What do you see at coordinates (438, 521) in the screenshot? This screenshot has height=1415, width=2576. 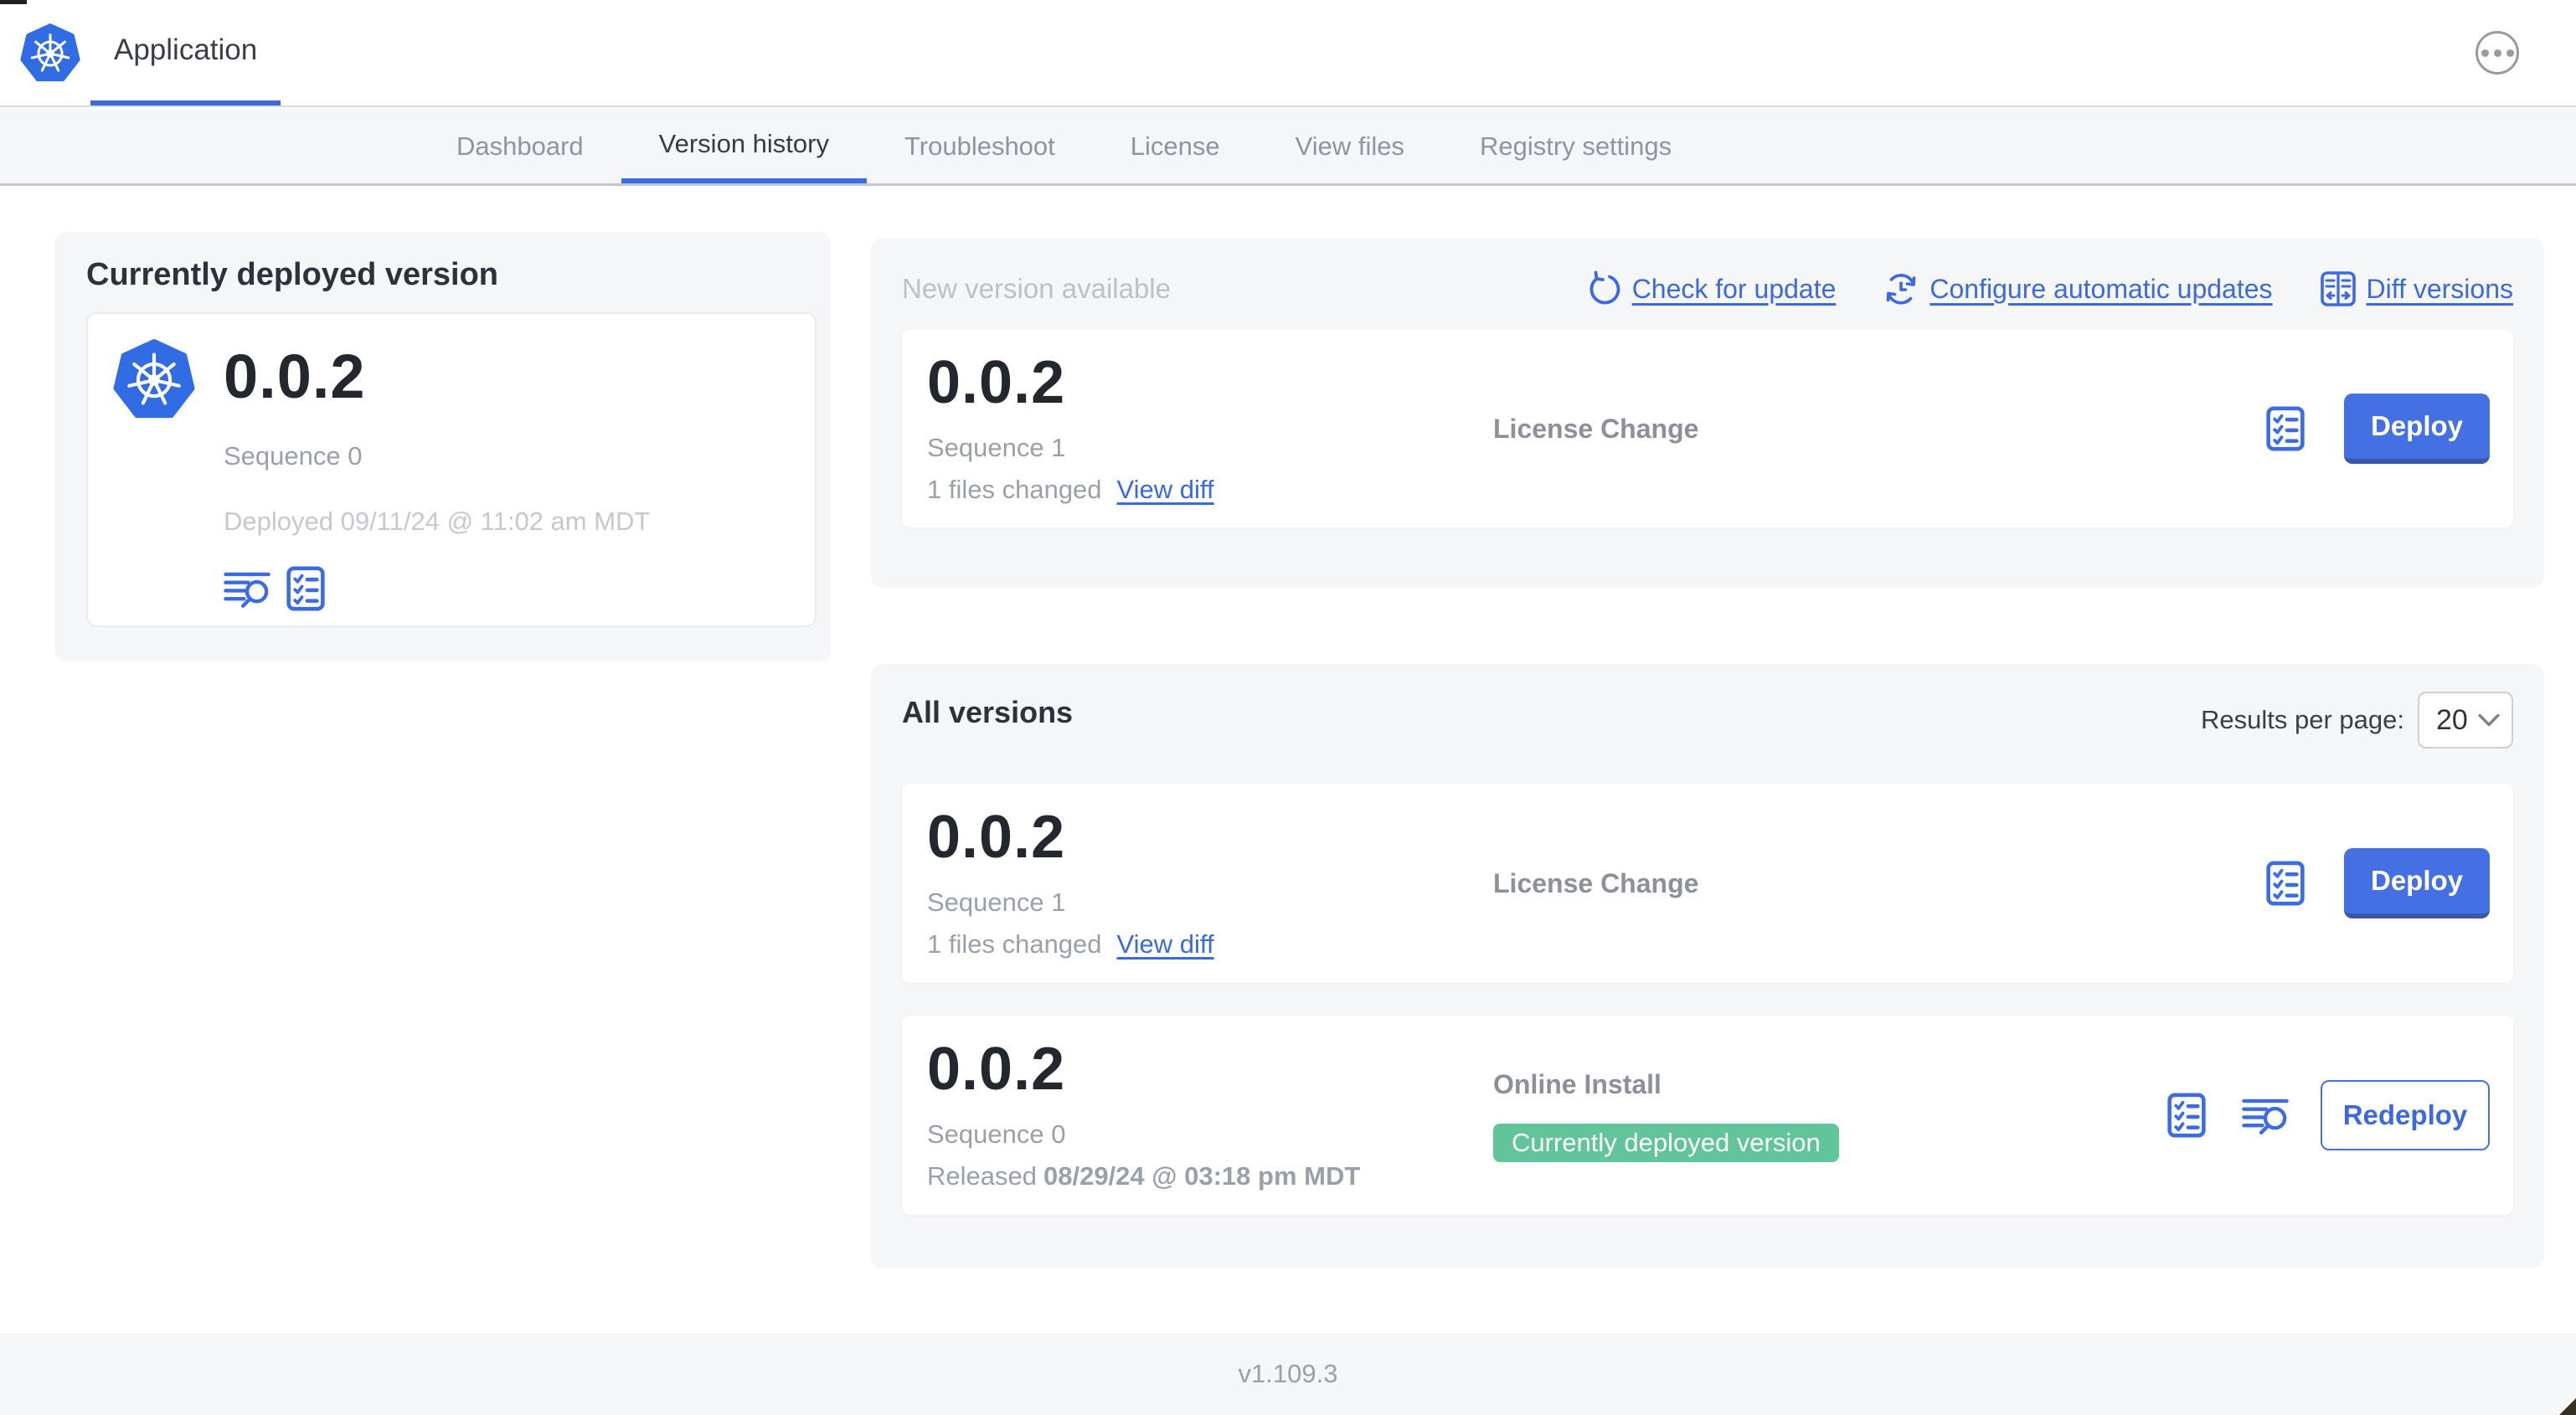 I see `deployed-timestamp: Deployed 09/11/24 @ 11:02 am MDT` at bounding box center [438, 521].